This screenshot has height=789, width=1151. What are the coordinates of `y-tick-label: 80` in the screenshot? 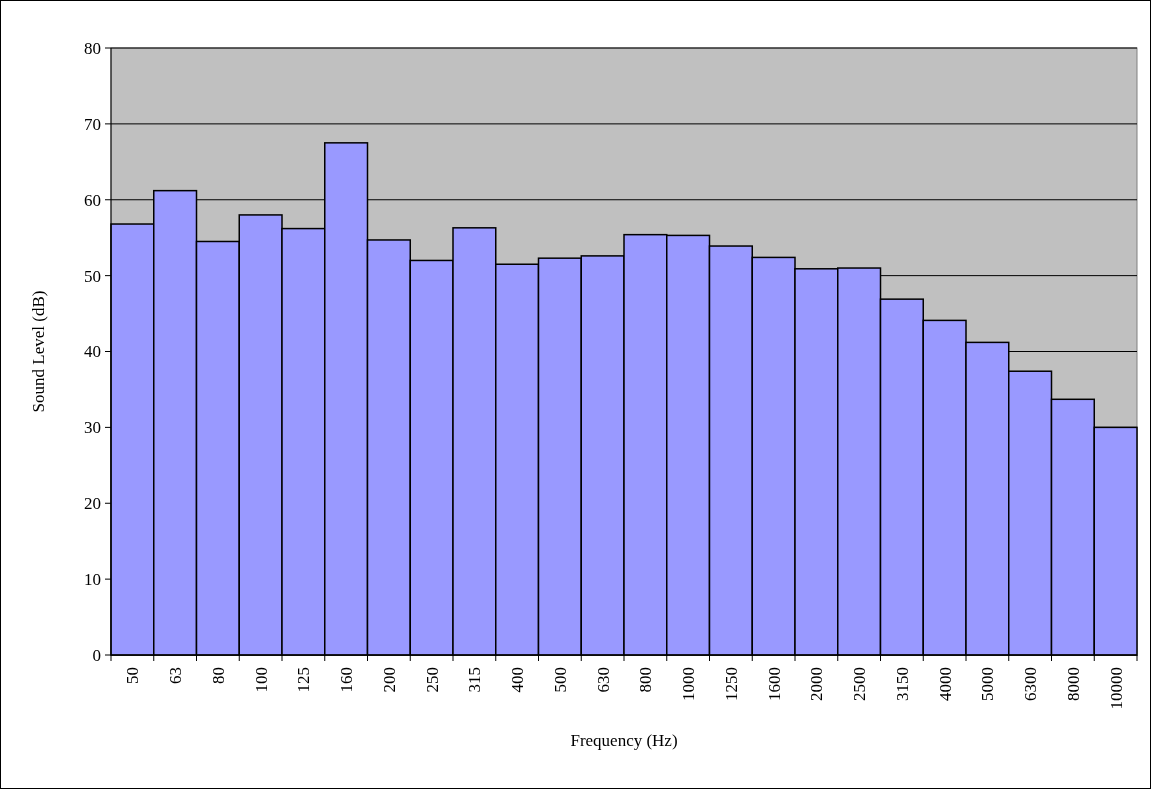 It's located at (92, 48).